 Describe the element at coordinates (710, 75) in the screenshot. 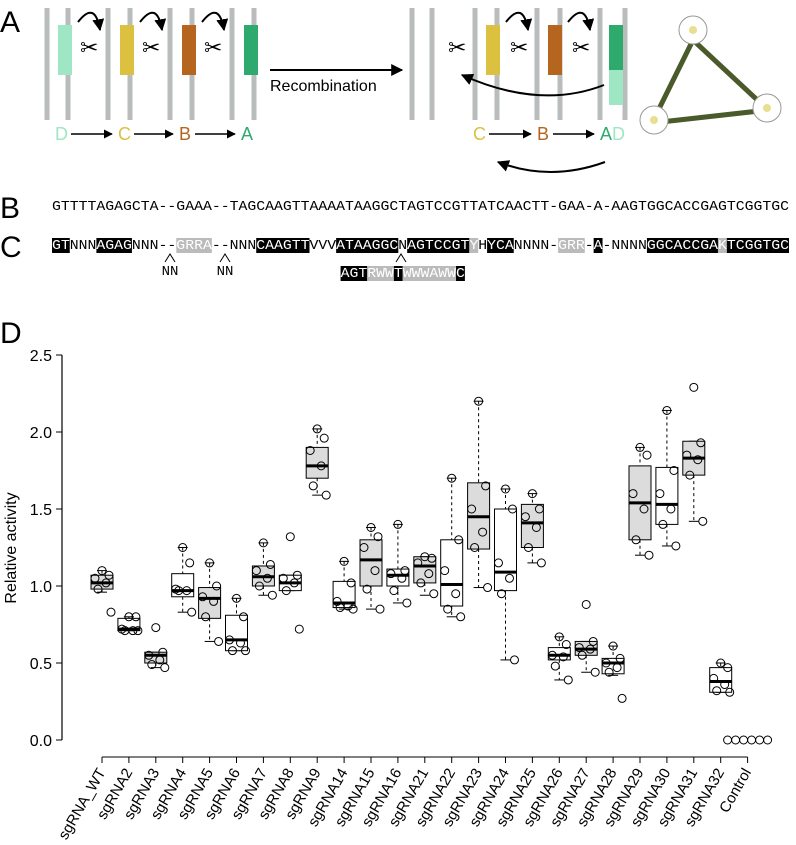

I see `daisy-triangle` at that location.